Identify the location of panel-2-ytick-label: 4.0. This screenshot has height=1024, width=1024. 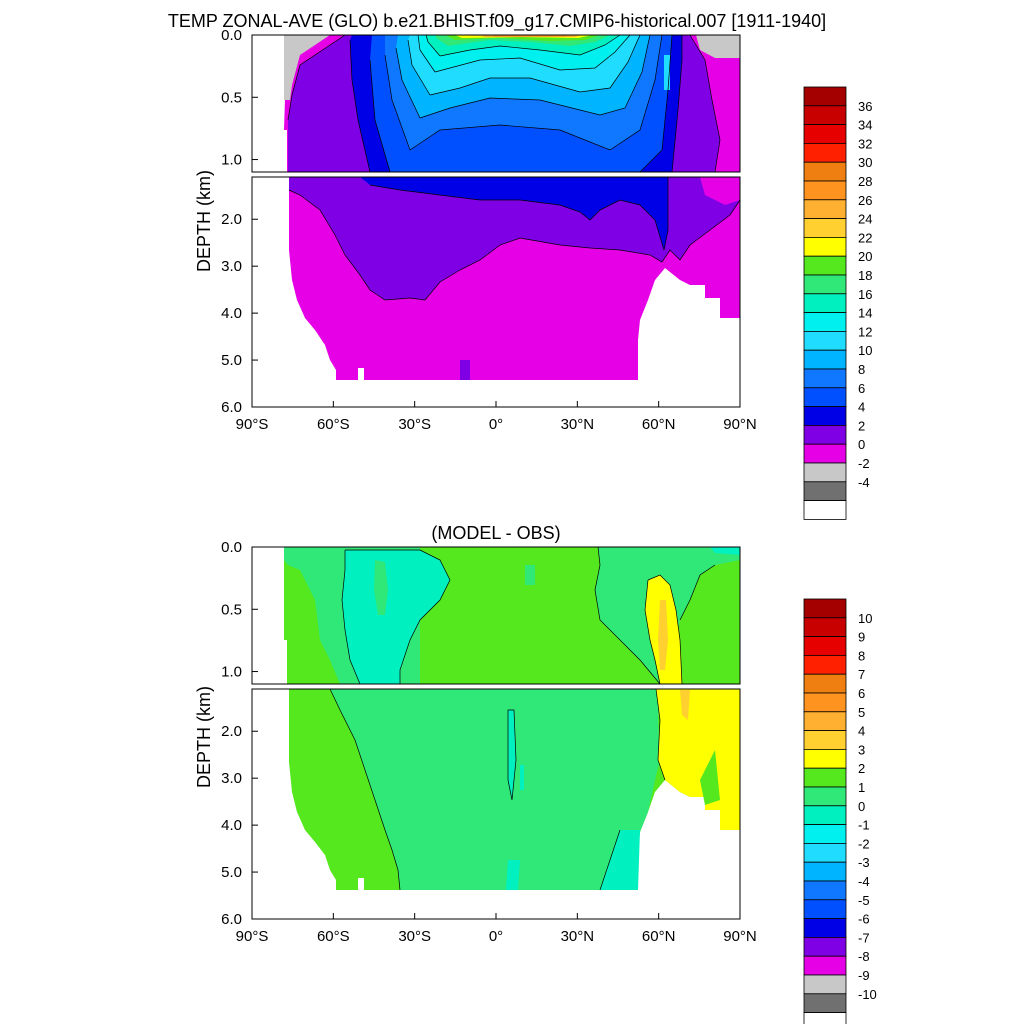
(231, 825).